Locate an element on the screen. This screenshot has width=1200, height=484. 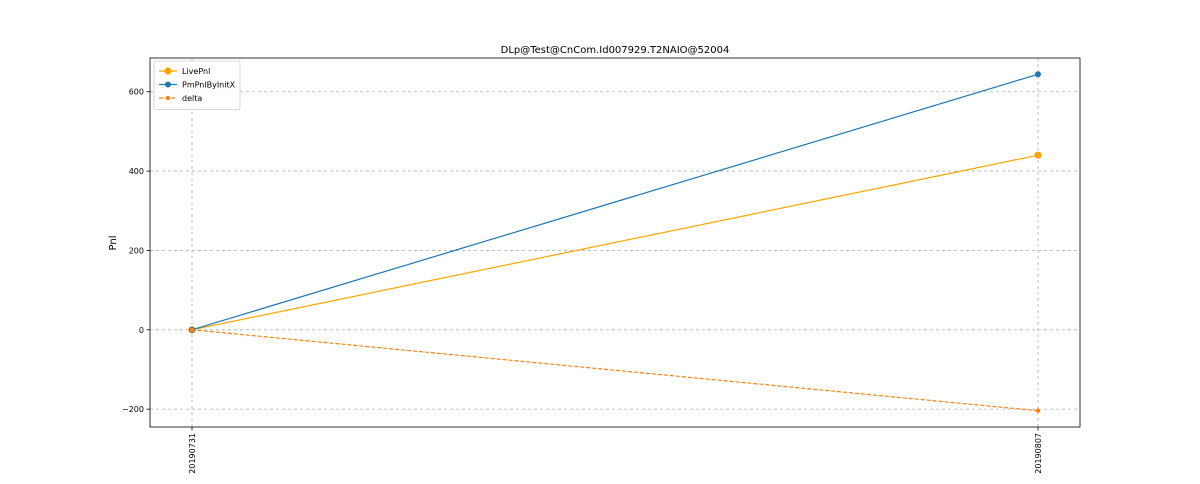
legend-marker-pmpnlbyinitx is located at coordinates (168, 84).